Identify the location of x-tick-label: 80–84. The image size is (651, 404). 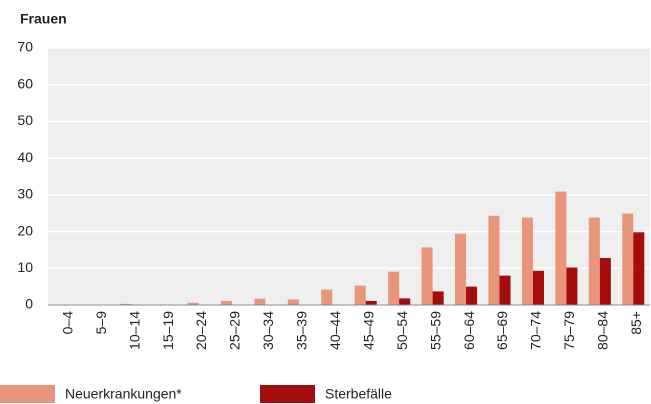
(603, 330).